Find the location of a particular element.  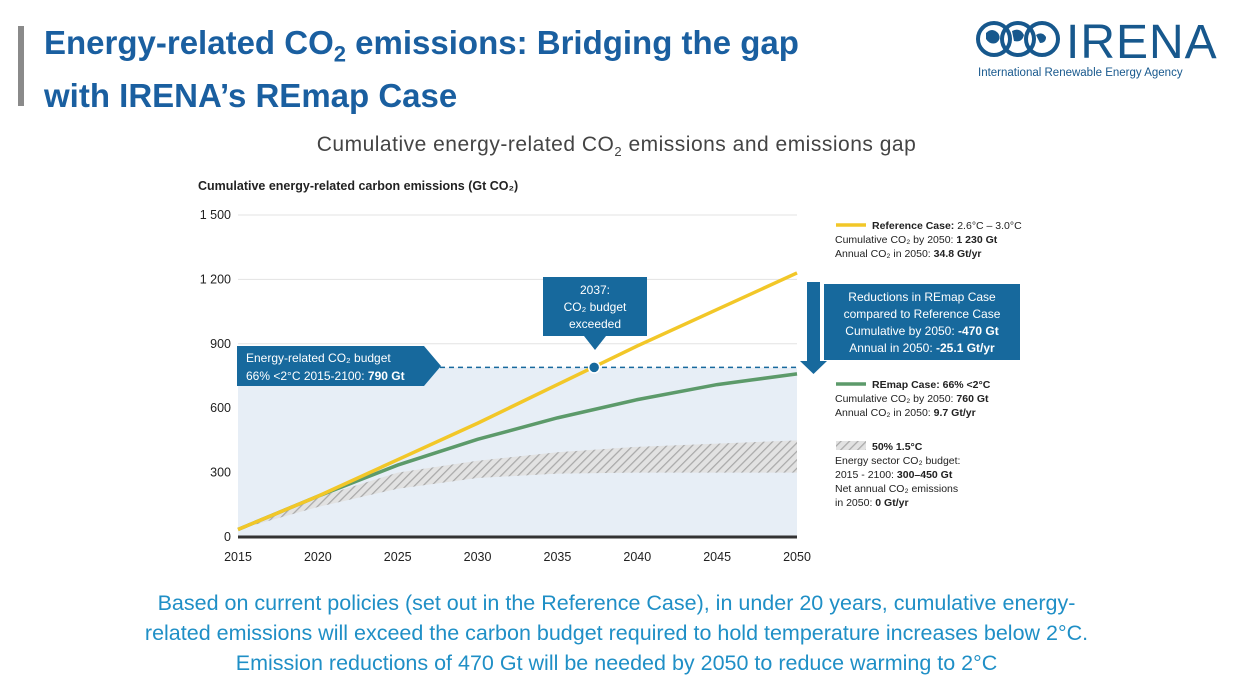

legend-reference-line2: Cumulative CO₂ by 2050: is located at coordinates (895, 240).